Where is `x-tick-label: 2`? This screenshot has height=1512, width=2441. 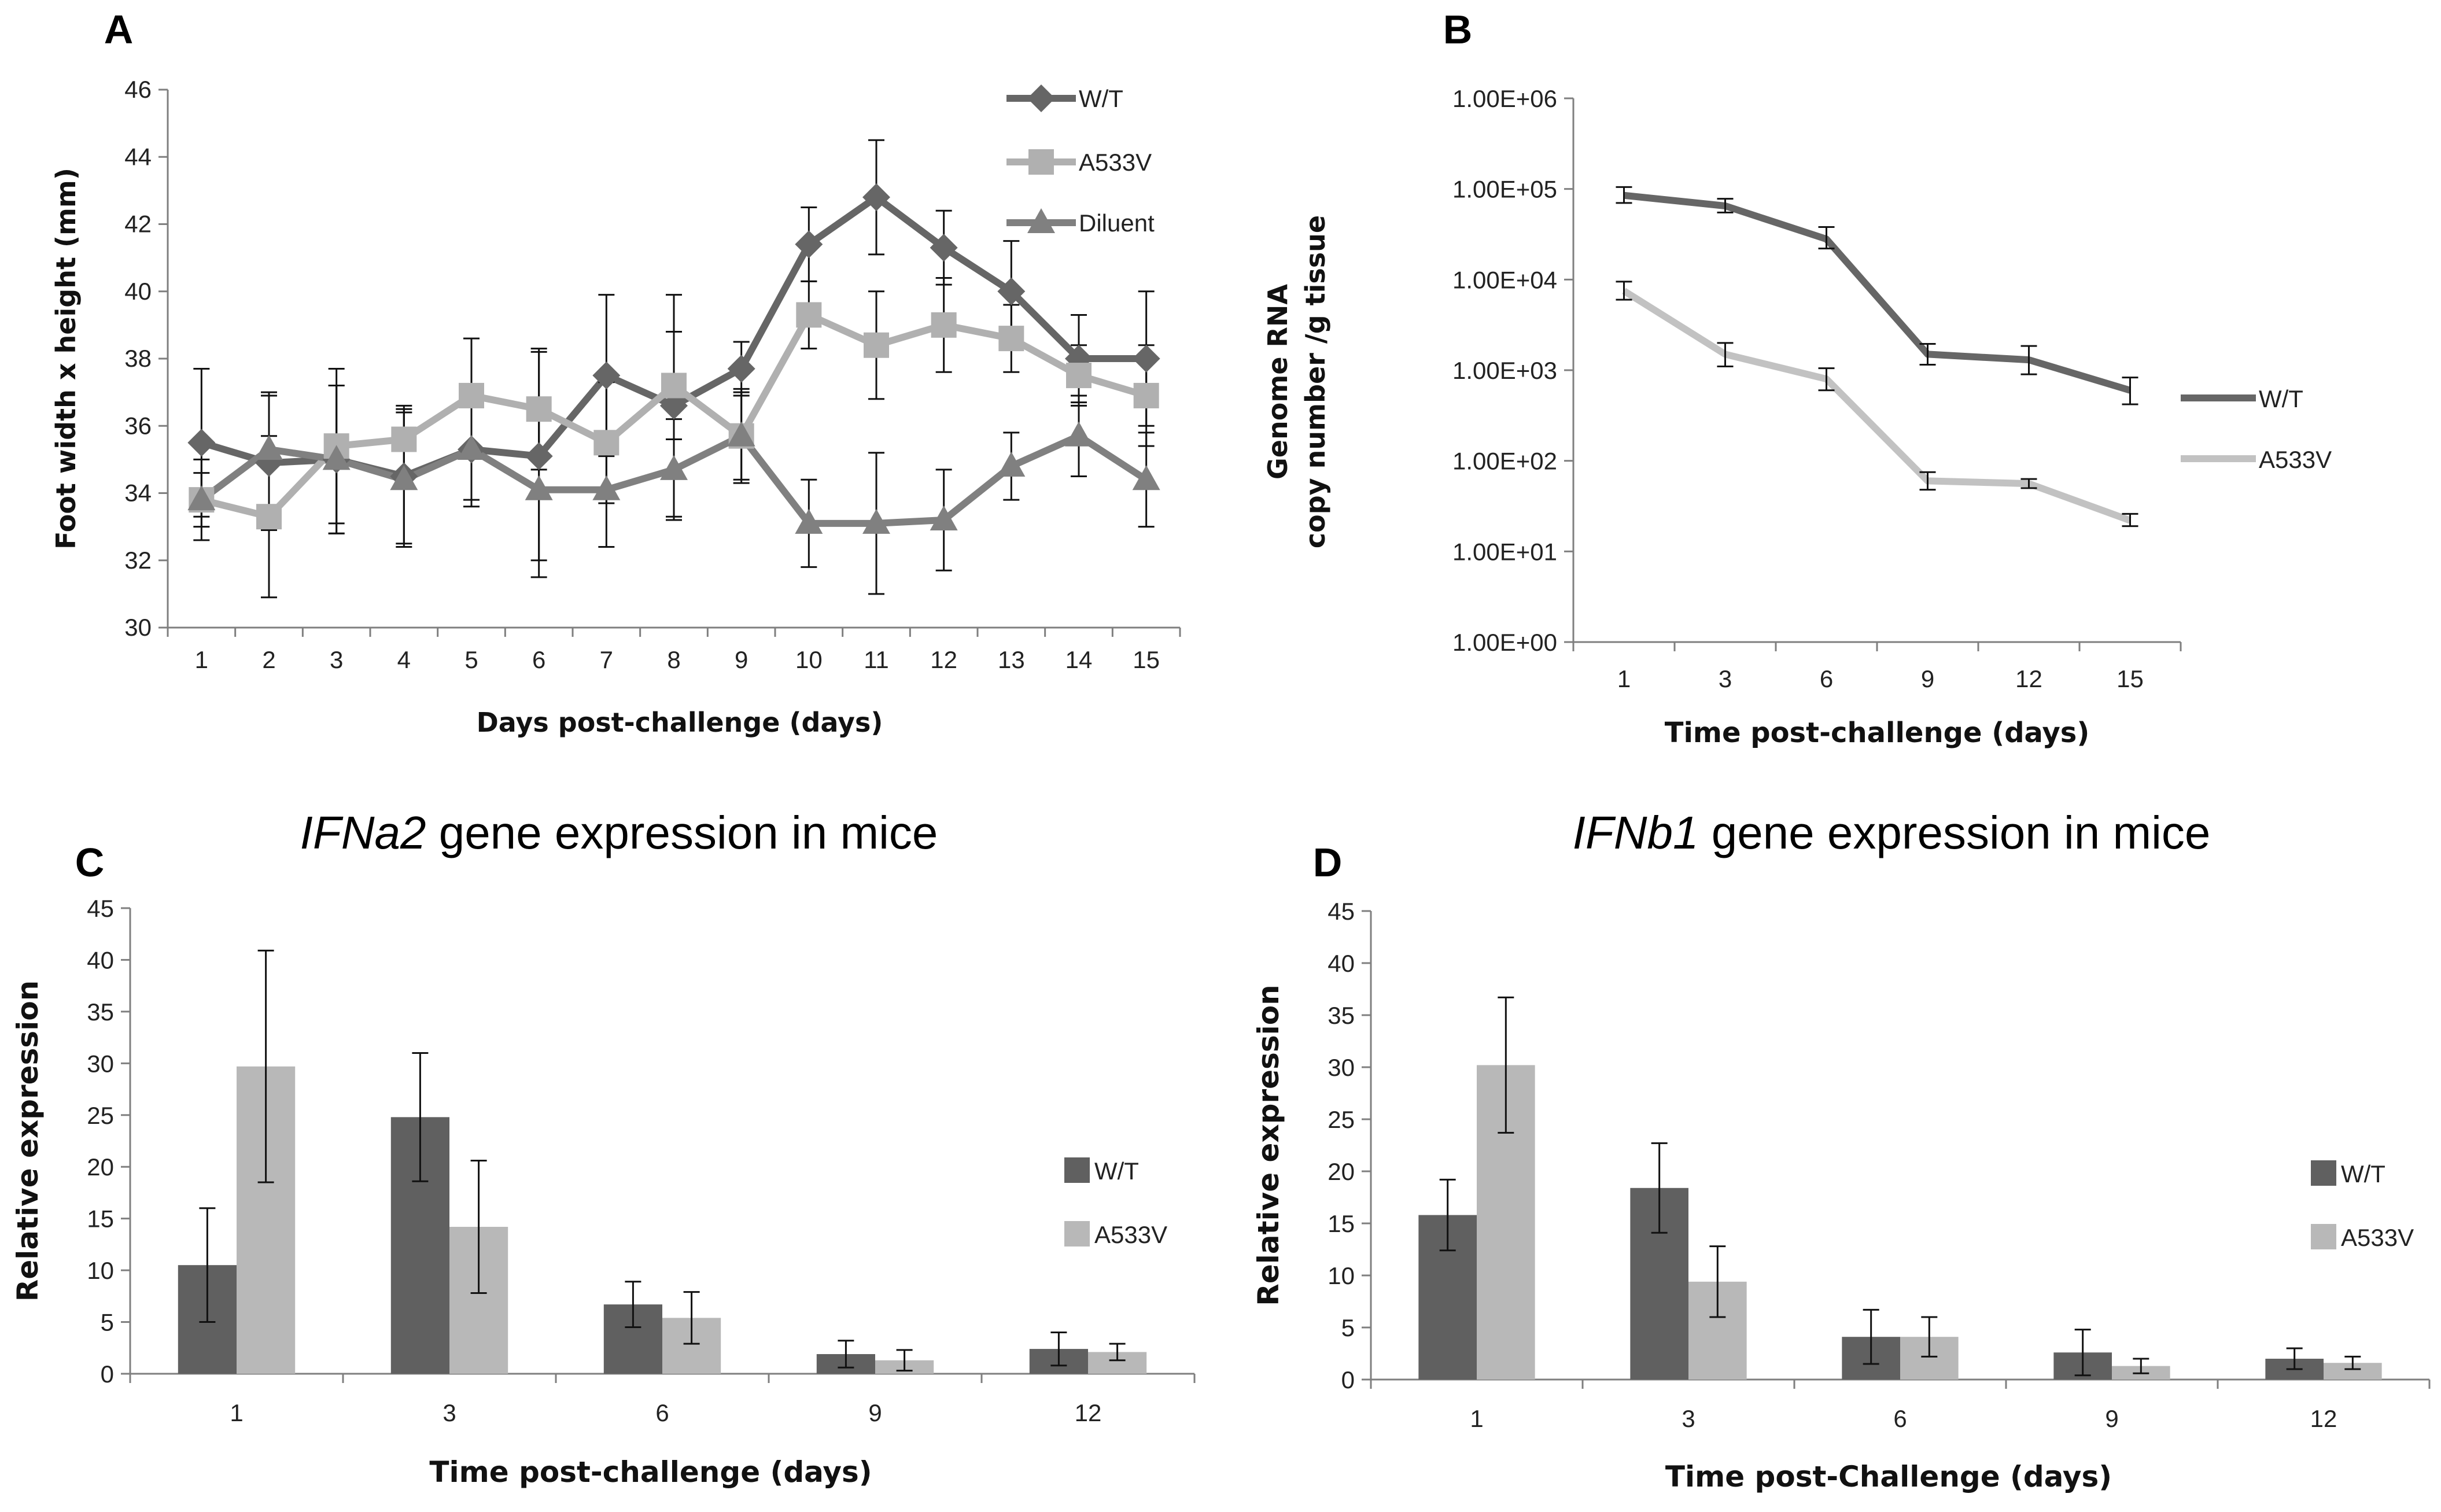
x-tick-label: 2 is located at coordinates (268, 659).